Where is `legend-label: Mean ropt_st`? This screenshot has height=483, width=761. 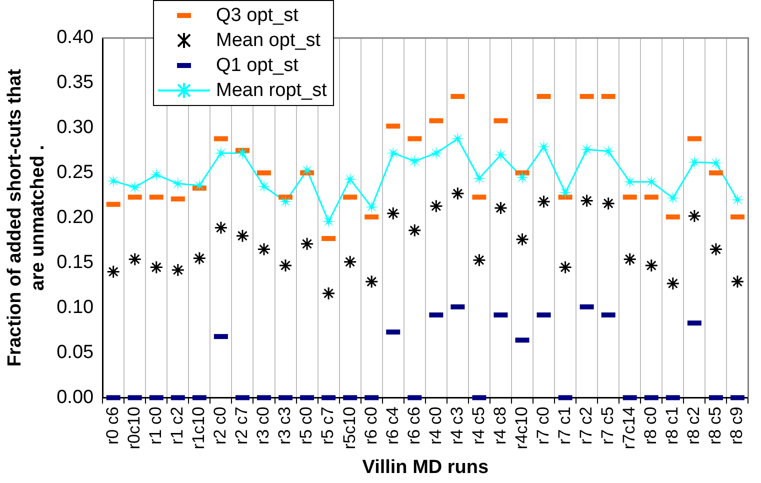
legend-label: Mean ropt_st is located at coordinates (271, 91).